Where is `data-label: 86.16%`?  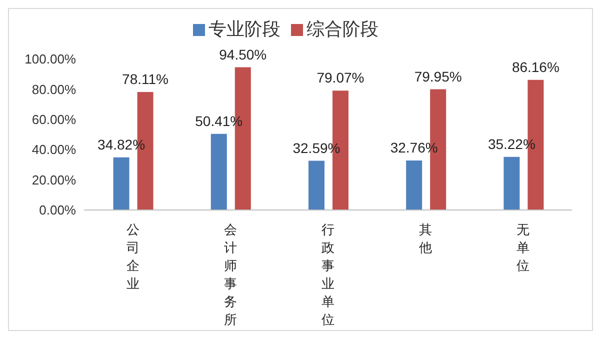
data-label: 86.16% is located at coordinates (536, 66).